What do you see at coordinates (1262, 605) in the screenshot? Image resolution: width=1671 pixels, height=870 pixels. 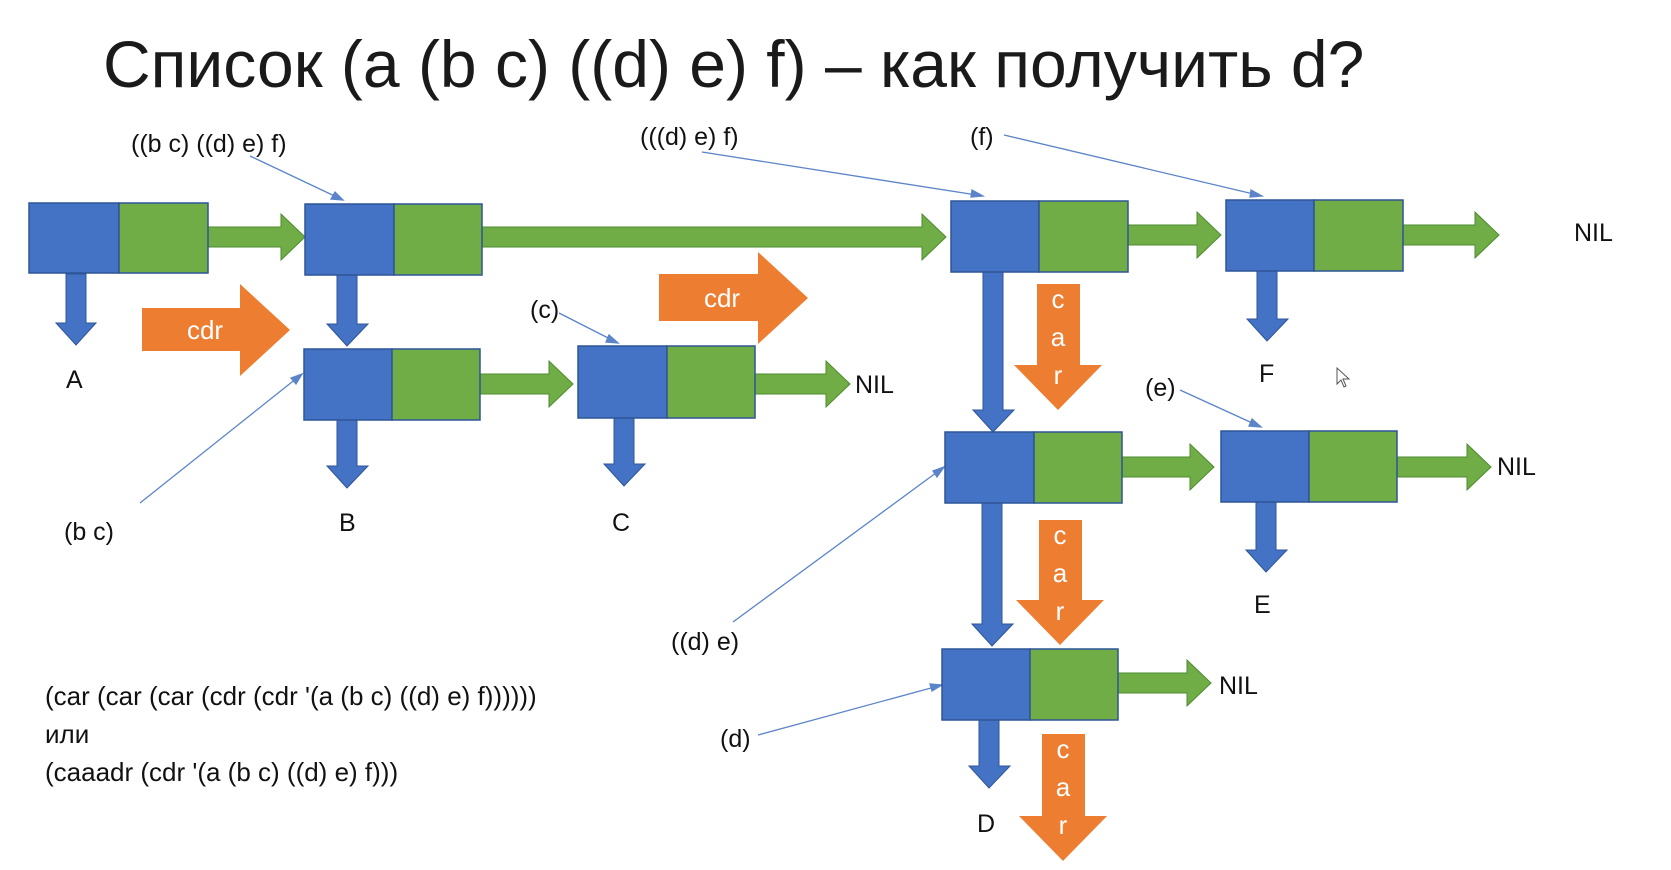 I see `atom-label-e: E` at bounding box center [1262, 605].